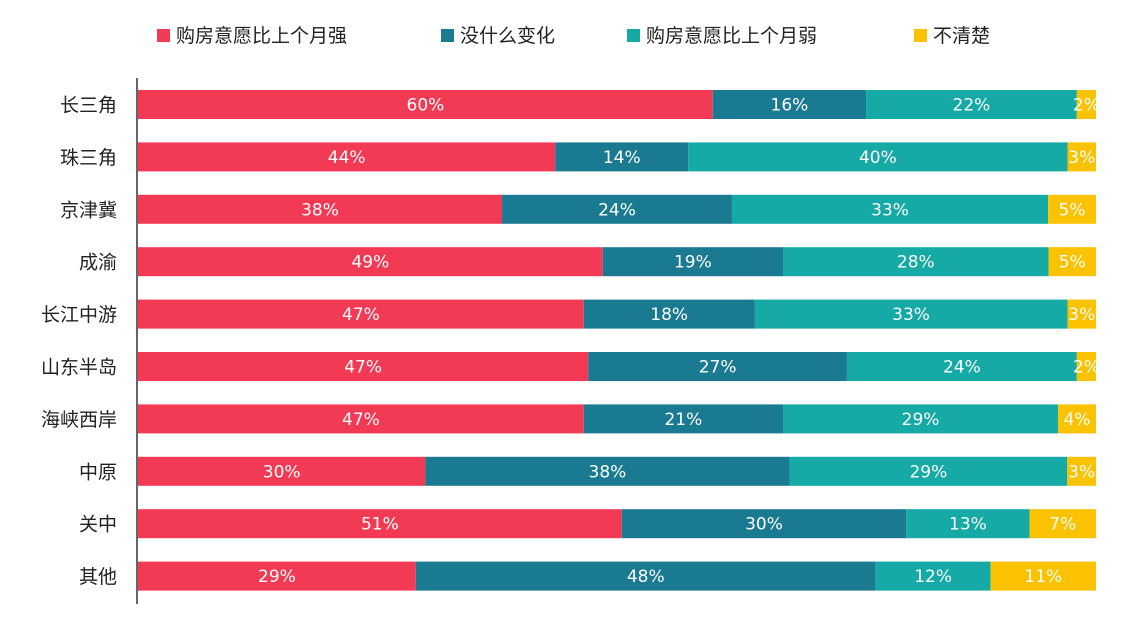 The width and height of the screenshot is (1130, 630). Describe the element at coordinates (88, 106) in the screenshot. I see `category-label: 长三角` at that location.